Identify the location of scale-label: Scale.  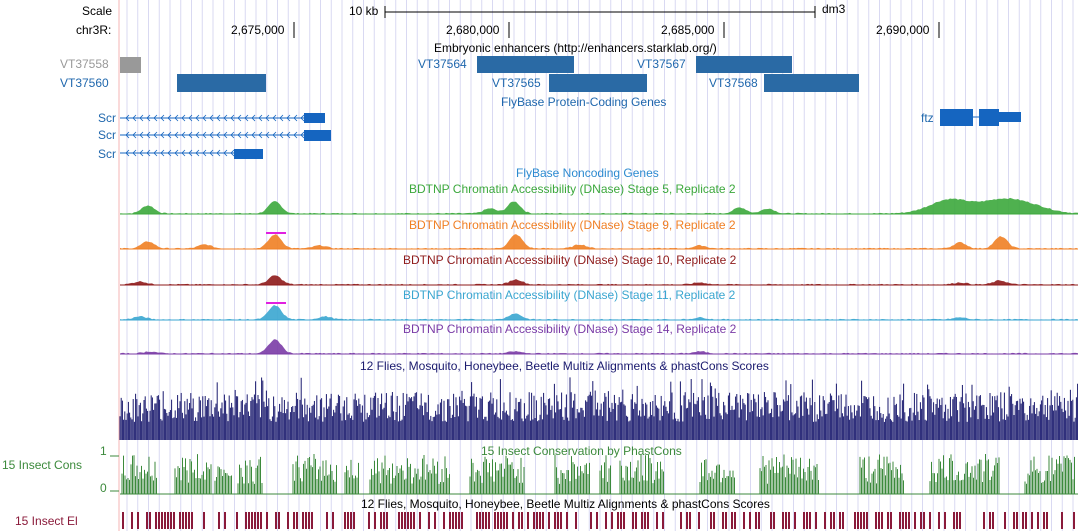
(97, 11).